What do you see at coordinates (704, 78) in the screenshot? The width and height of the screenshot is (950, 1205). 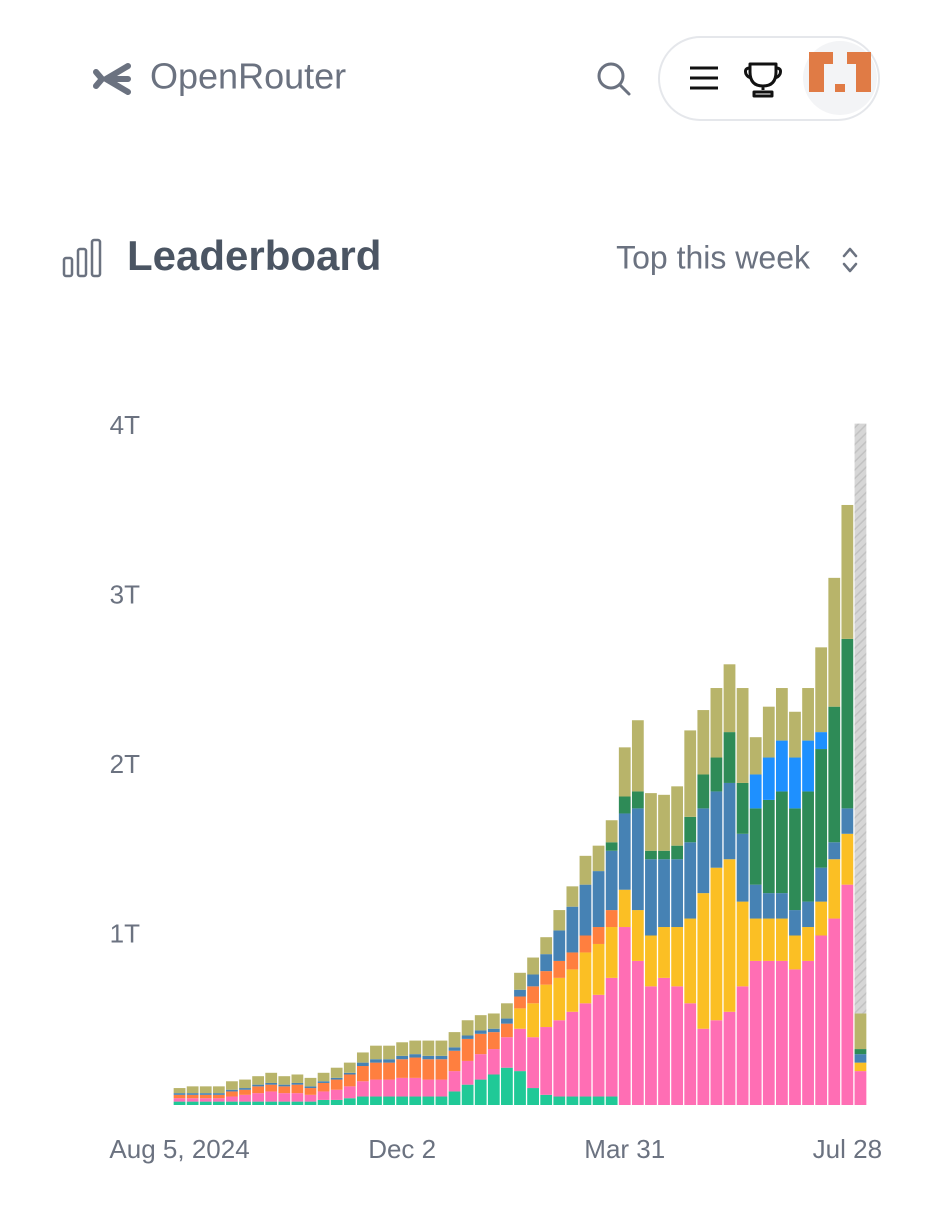 I see `menu-button` at bounding box center [704, 78].